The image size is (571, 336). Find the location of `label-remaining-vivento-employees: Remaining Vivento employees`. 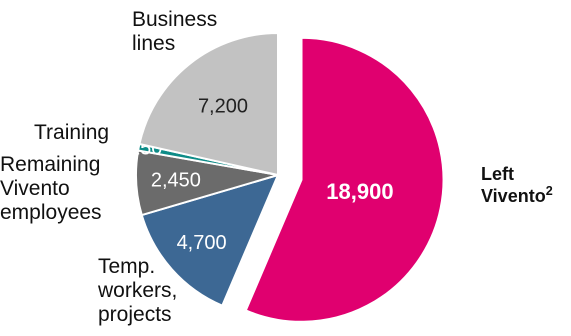

label-remaining-vivento-employees: Remaining Vivento employees is located at coordinates (51, 188).